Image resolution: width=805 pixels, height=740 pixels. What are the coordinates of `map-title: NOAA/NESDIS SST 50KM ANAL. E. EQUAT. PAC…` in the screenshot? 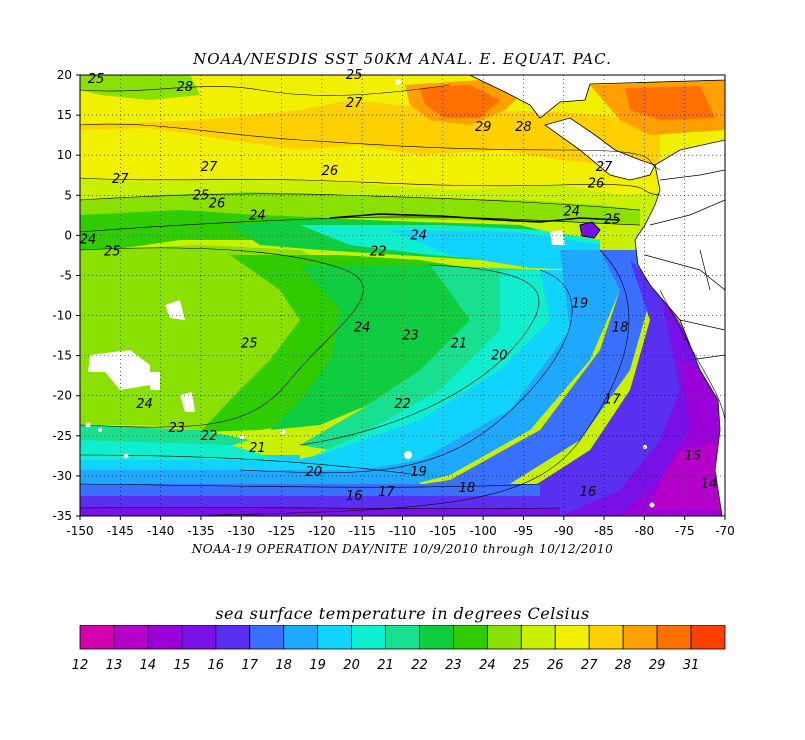 It's located at (402, 59).